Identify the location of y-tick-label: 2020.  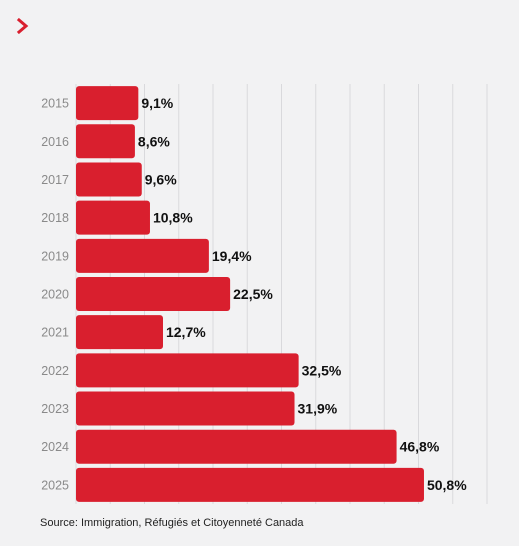
(55, 295).